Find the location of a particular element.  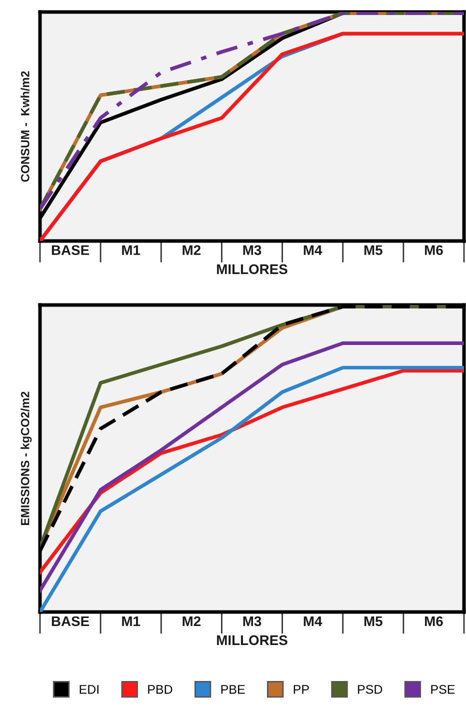

y-axis-title: EMISSIONS - kgCO2/m2 is located at coordinates (26, 458).